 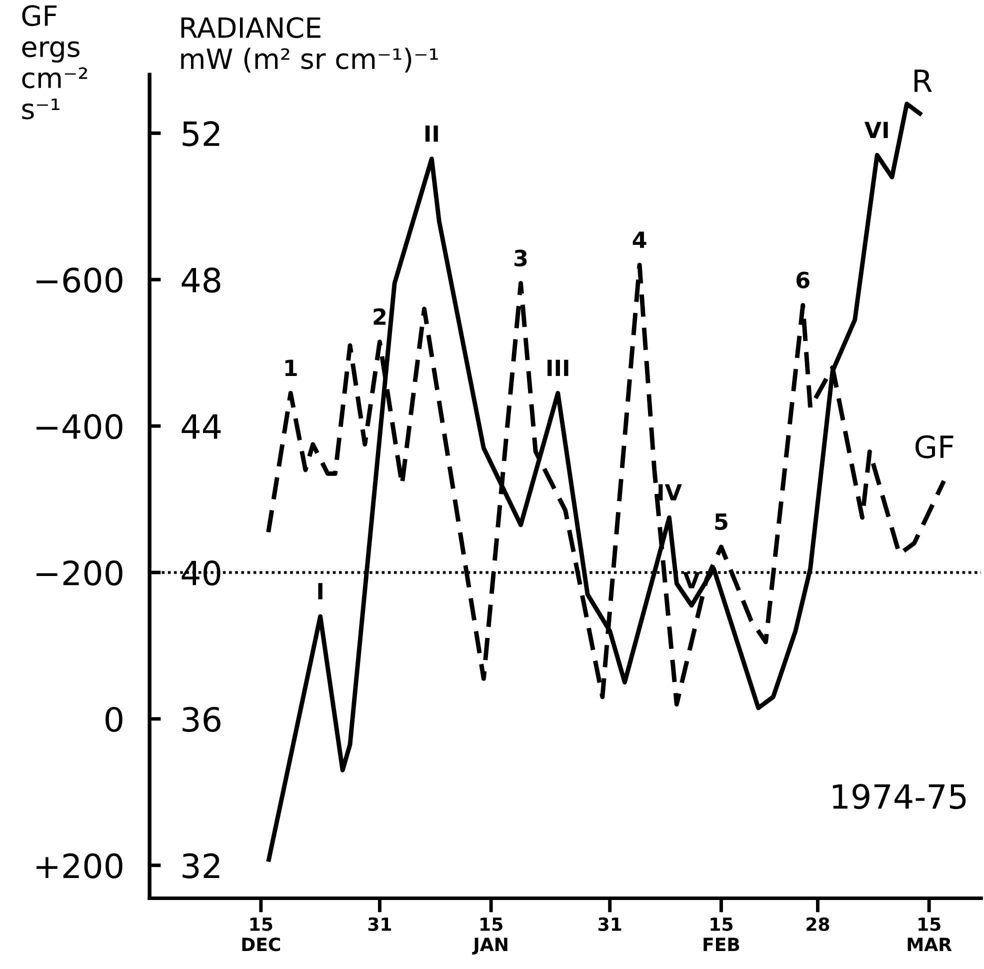 What do you see at coordinates (558, 368) in the screenshot?
I see `annotation: III` at bounding box center [558, 368].